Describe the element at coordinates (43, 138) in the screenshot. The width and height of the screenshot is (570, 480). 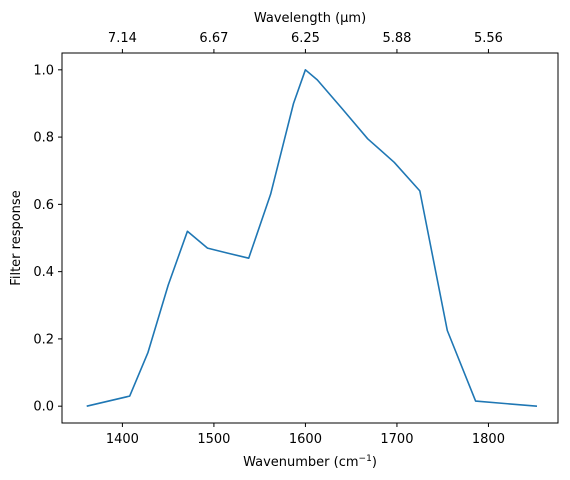
I see `y-tick-label: 0.8` at that location.